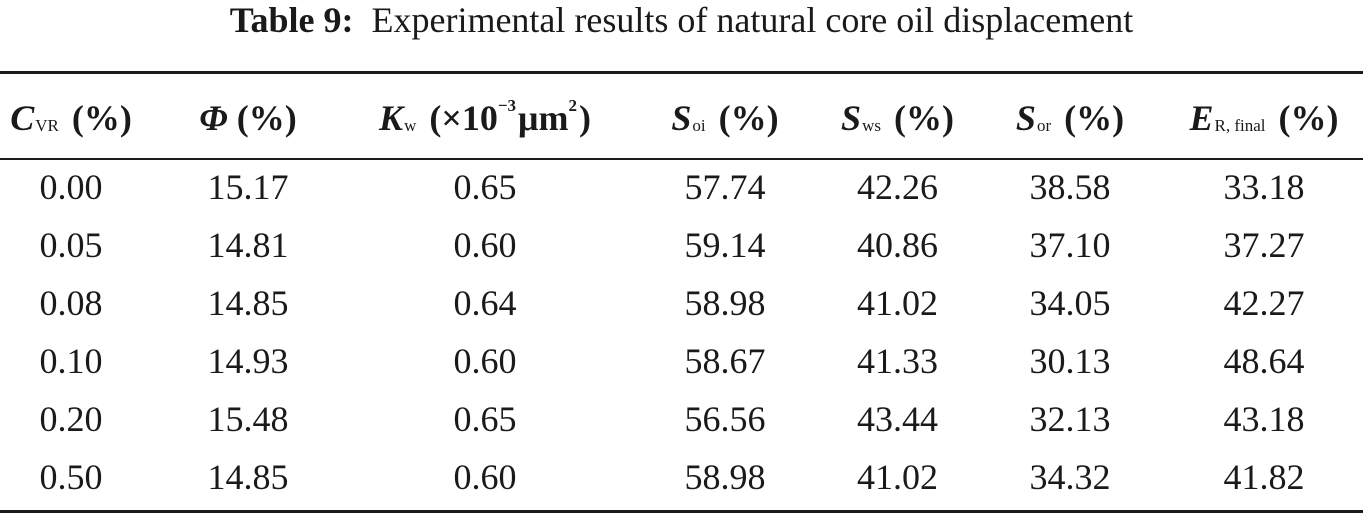 The width and height of the screenshot is (1363, 515). Describe the element at coordinates (1070, 303) in the screenshot. I see `cell-sor: 34.05` at that location.